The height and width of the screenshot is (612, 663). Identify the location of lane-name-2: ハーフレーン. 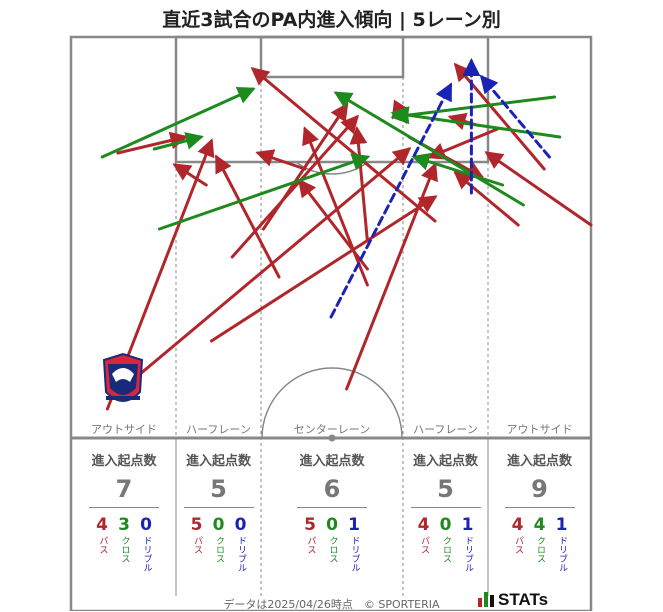
(218, 429).